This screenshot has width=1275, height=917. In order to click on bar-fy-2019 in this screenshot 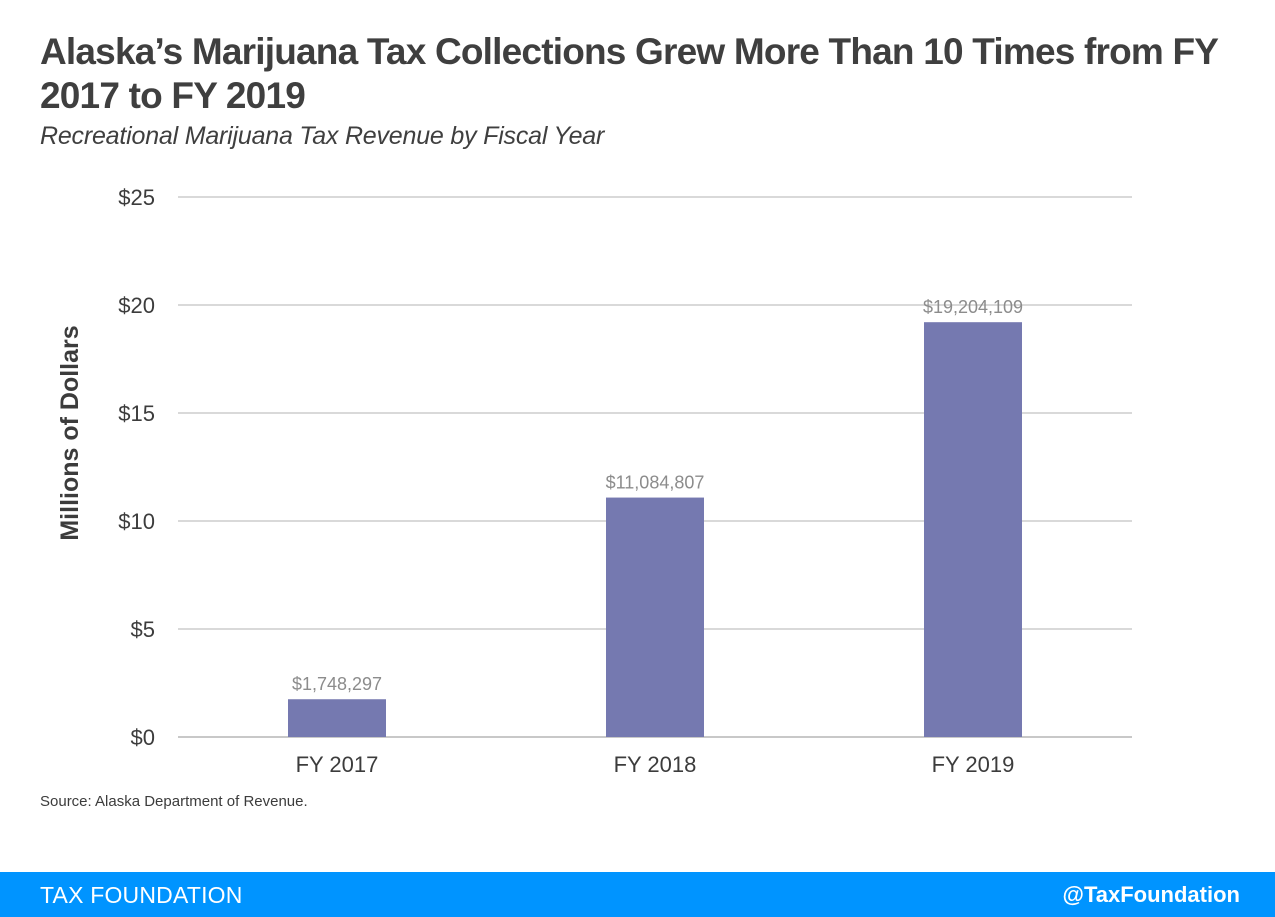, I will do `click(973, 529)`.